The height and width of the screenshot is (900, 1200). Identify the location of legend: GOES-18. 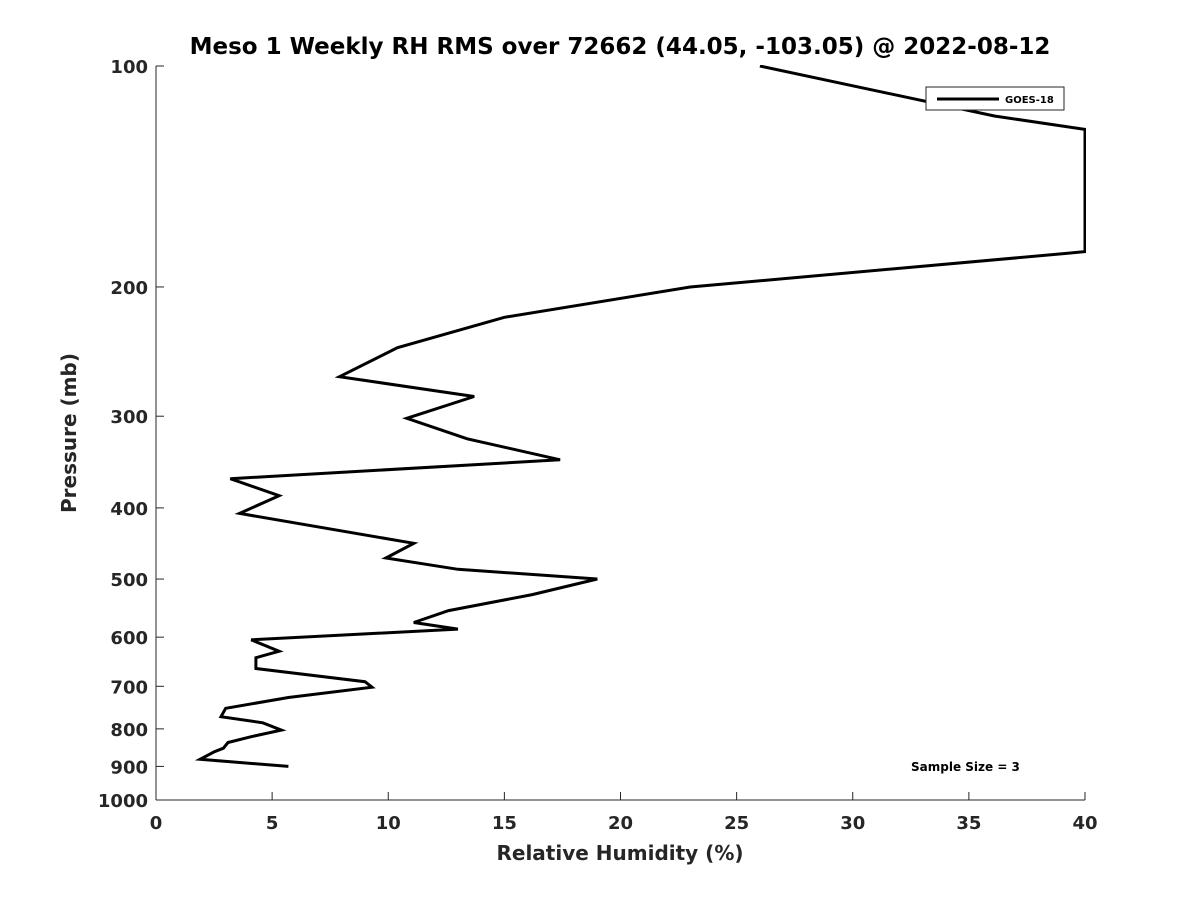
(995, 98).